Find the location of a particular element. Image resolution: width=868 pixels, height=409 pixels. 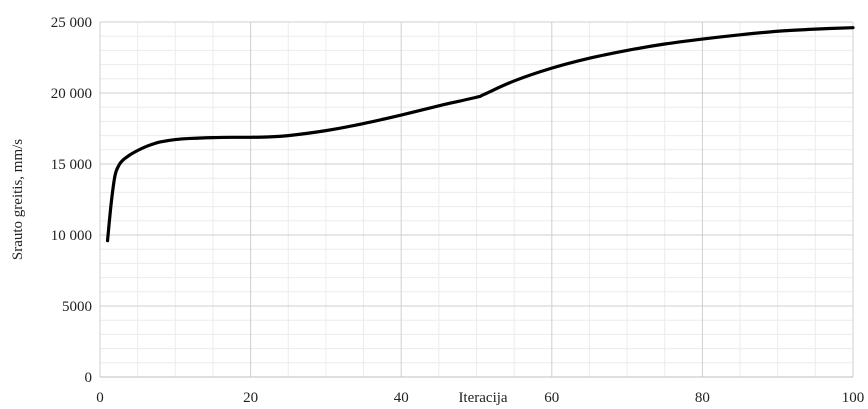

y-tick-label: 25 000 is located at coordinates (71, 23).